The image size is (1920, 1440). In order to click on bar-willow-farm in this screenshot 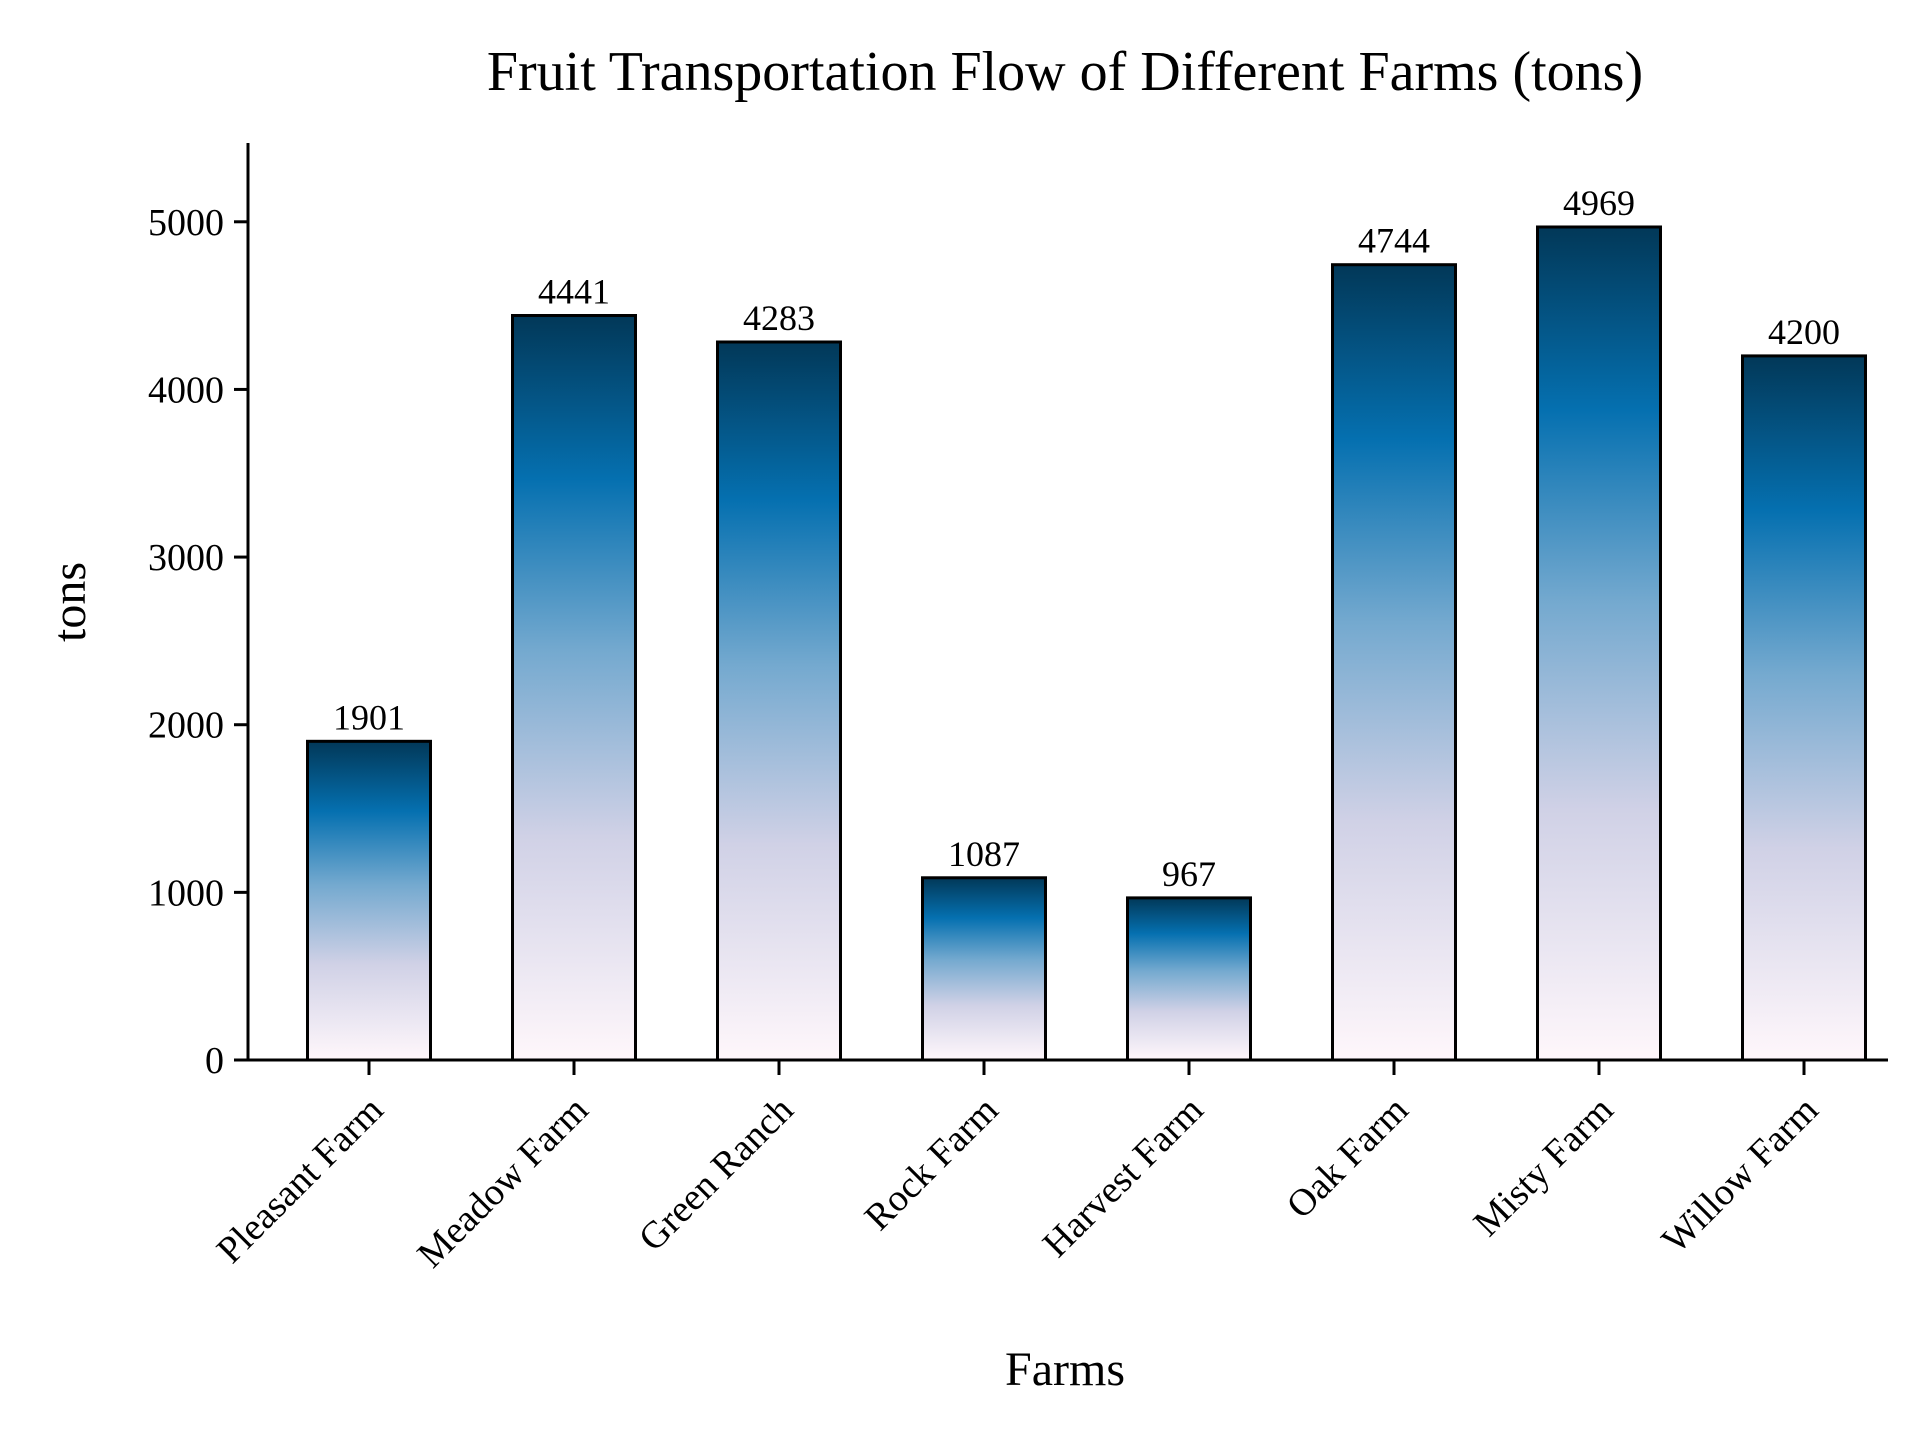, I will do `click(1804, 708)`.